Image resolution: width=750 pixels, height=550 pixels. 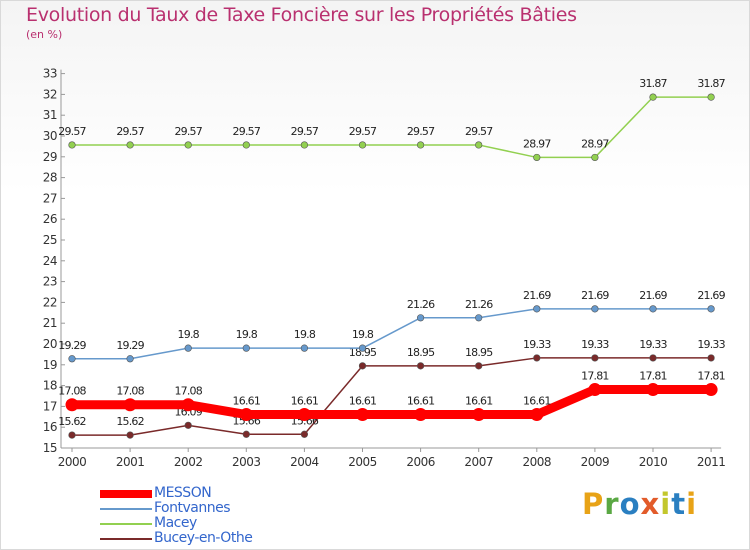 What do you see at coordinates (50, 115) in the screenshot?
I see `y-tick-label: 31` at bounding box center [50, 115].